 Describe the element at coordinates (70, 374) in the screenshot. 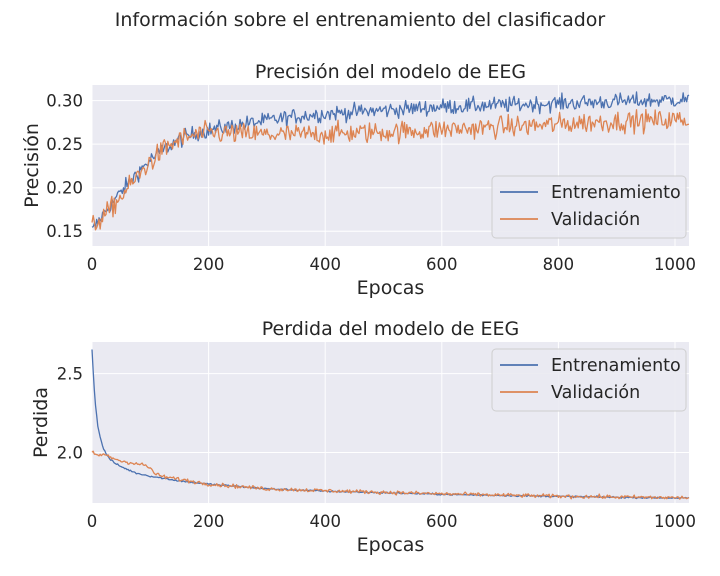

I see `loss-y-tick-label: 2.5` at that location.